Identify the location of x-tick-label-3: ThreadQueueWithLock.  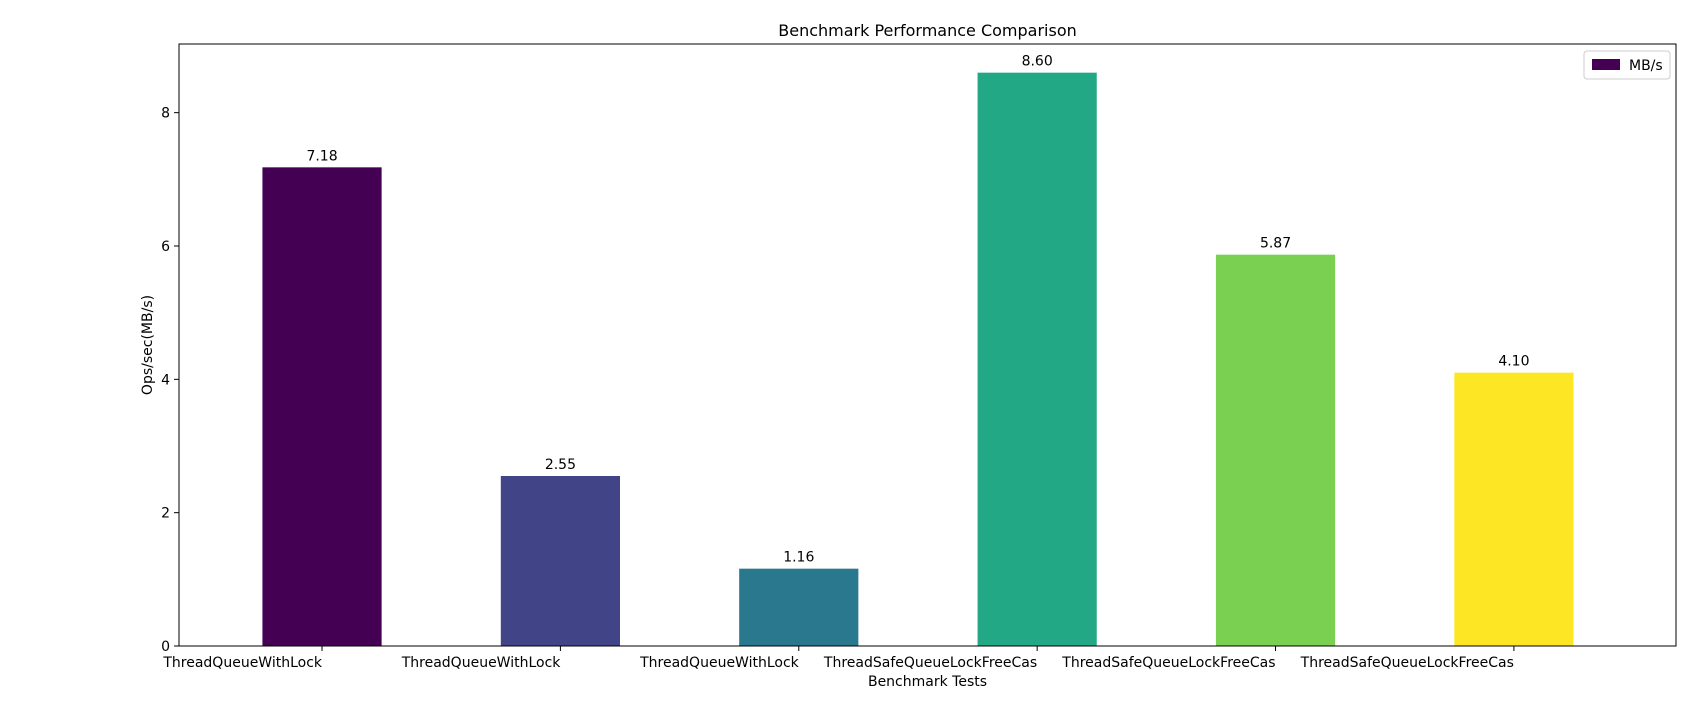
(719, 663).